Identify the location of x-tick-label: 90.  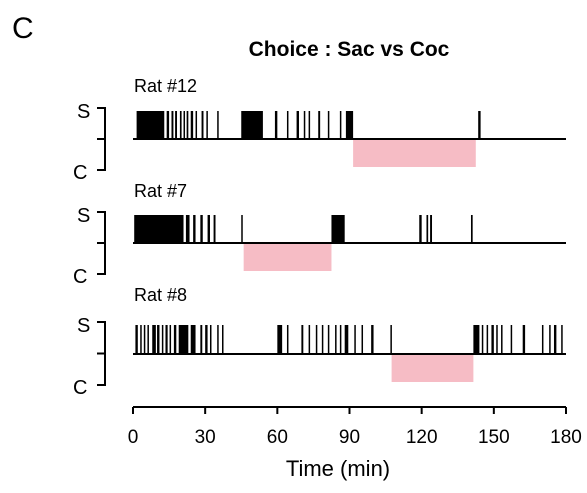
(349, 437).